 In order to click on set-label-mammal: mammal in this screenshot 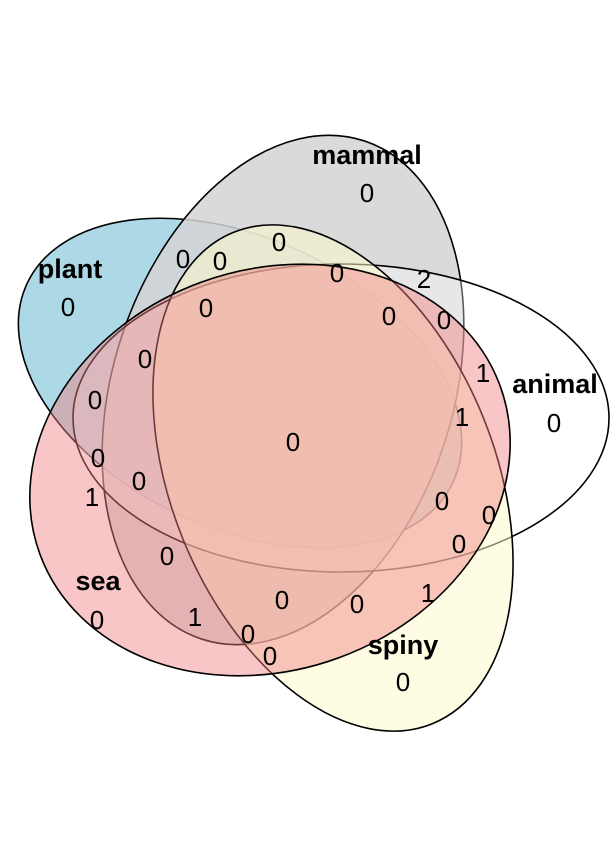, I will do `click(367, 155)`.